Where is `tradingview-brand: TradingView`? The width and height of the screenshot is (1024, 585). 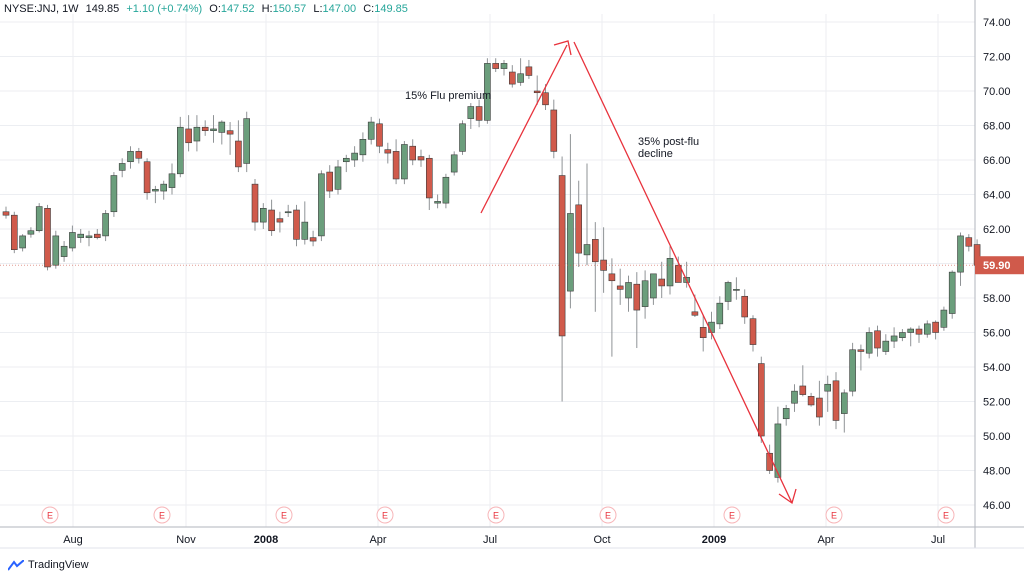 tradingview-brand: TradingView is located at coordinates (48, 565).